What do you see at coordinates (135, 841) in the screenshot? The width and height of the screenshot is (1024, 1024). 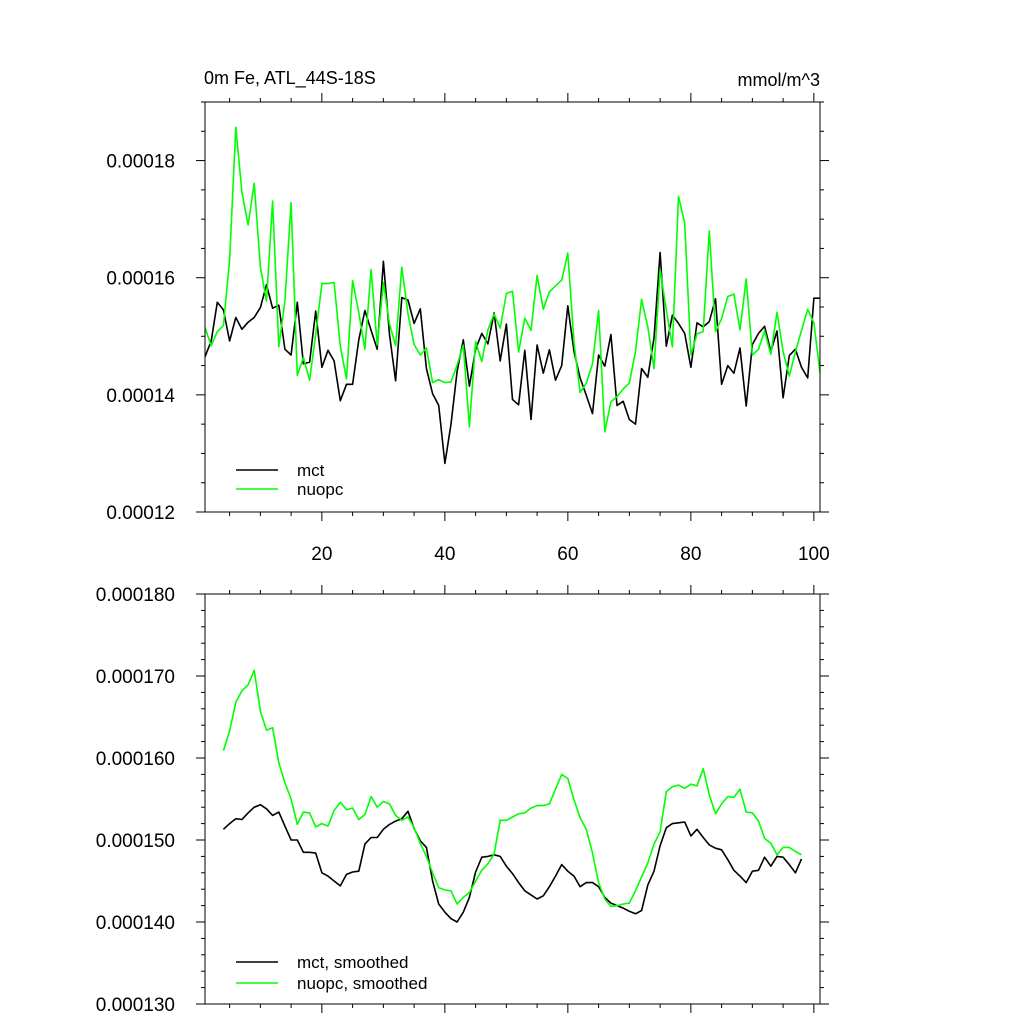 I see `y-tick-label: 0.000150` at bounding box center [135, 841].